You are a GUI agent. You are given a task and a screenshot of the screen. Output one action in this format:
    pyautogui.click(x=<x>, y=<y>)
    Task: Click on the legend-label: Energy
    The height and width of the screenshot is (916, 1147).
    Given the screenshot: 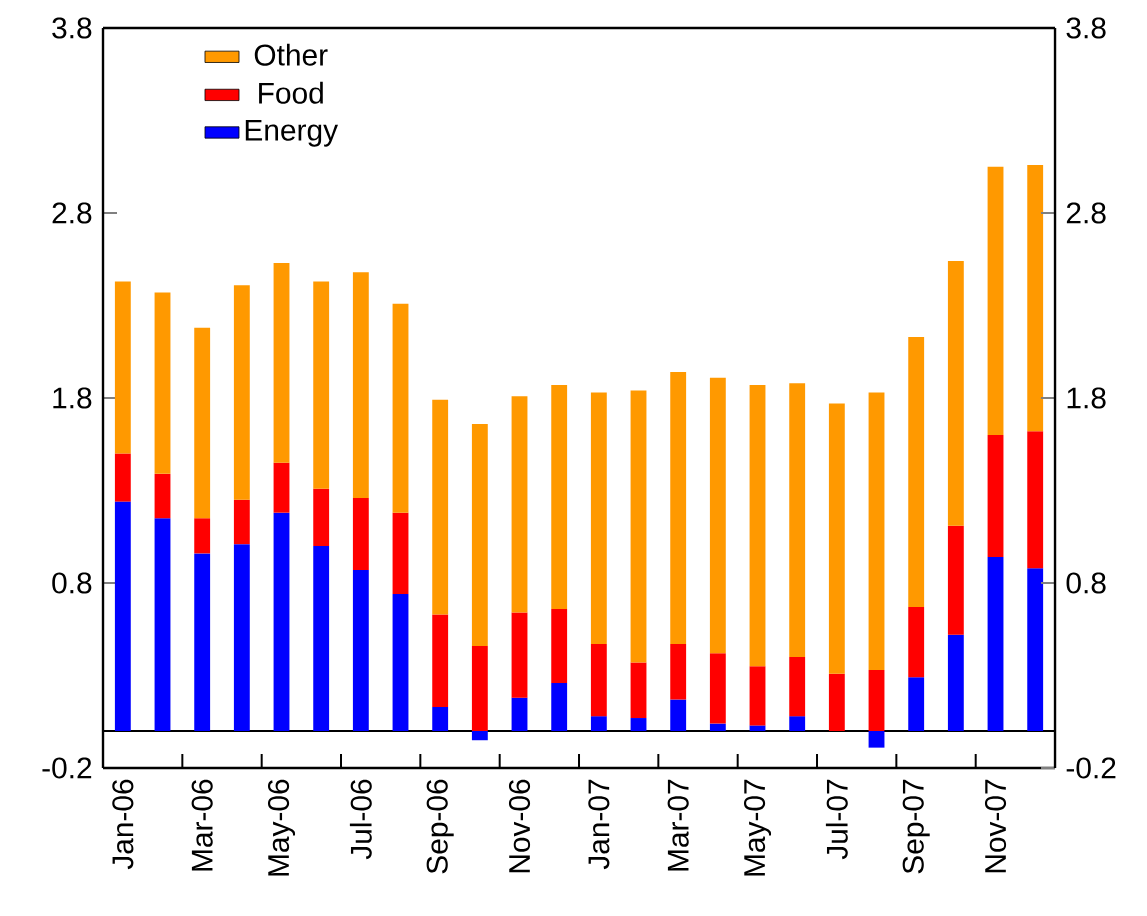 What is the action you would take?
    pyautogui.click(x=292, y=133)
    